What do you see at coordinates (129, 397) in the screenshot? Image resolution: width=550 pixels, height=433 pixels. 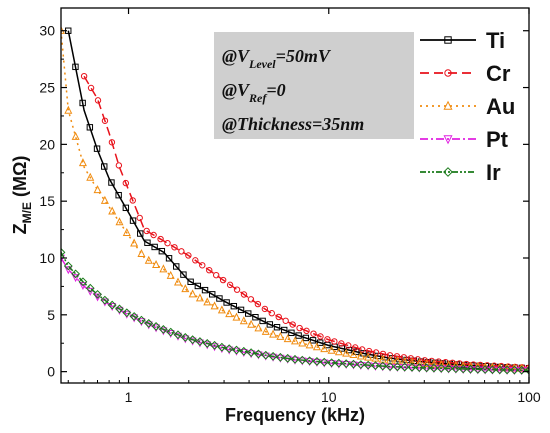 I see `x-tick-label: 1` at bounding box center [129, 397].